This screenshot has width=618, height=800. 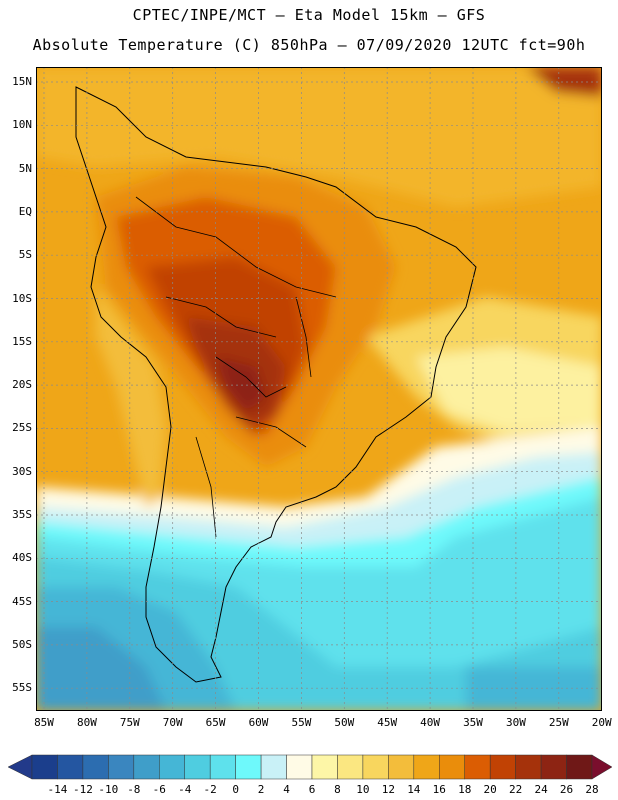 What do you see at coordinates (363, 789) in the screenshot?
I see `colorbar-label: 10` at bounding box center [363, 789].